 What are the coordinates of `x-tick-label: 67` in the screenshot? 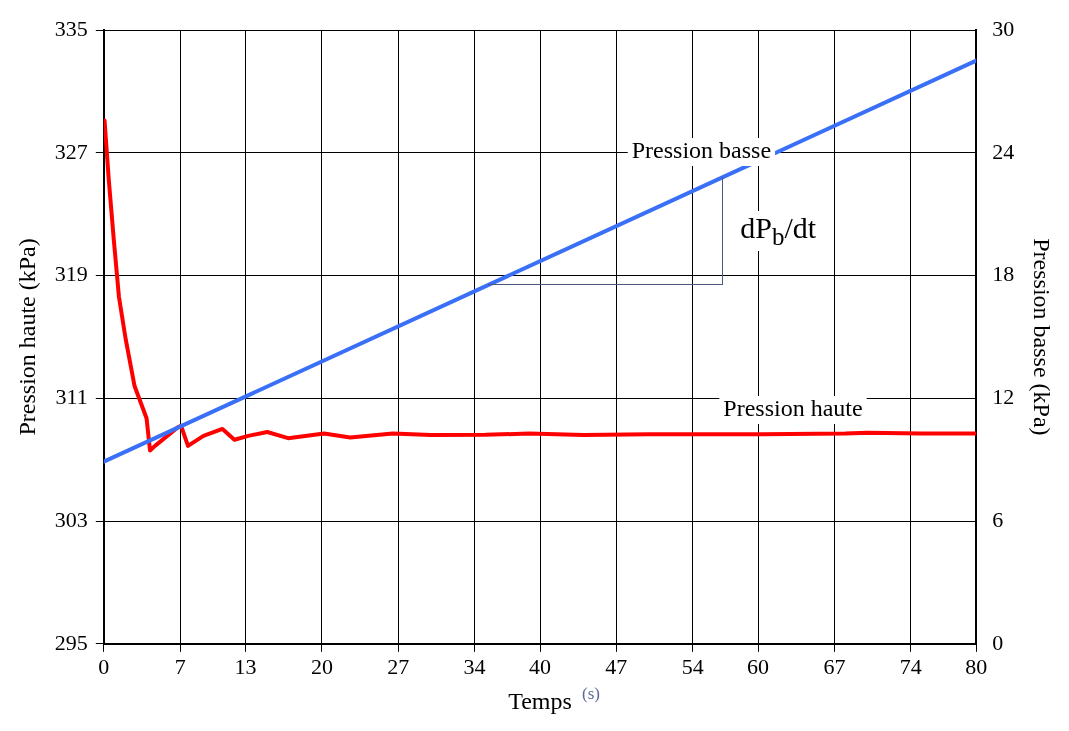 It's located at (834, 666).